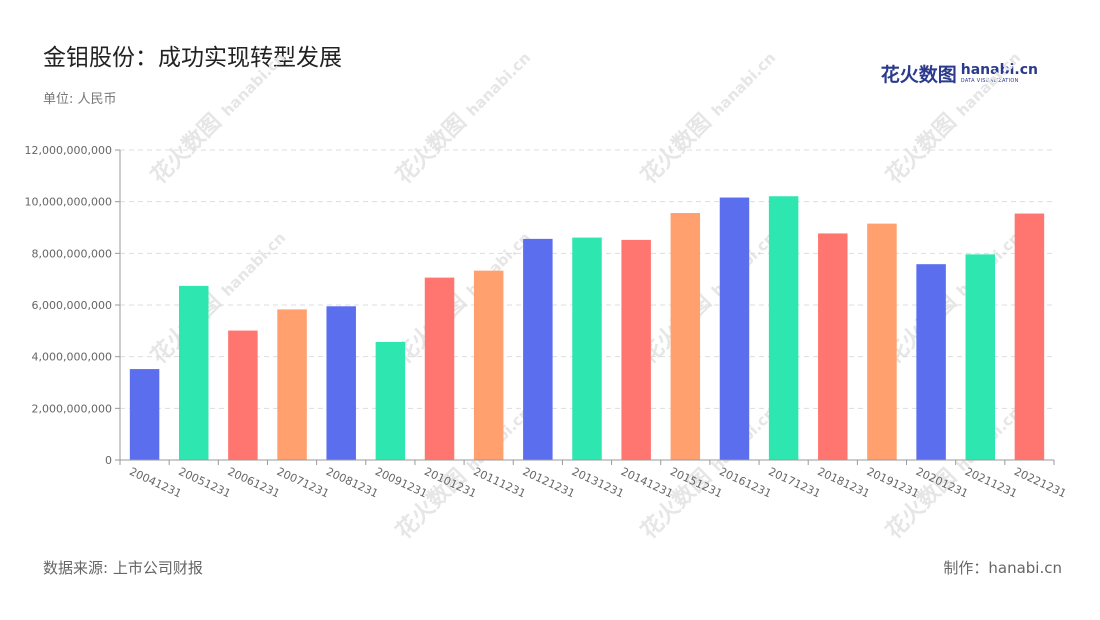 The image size is (1100, 620). I want to click on x-tick-label: 20081231, so click(352, 482).